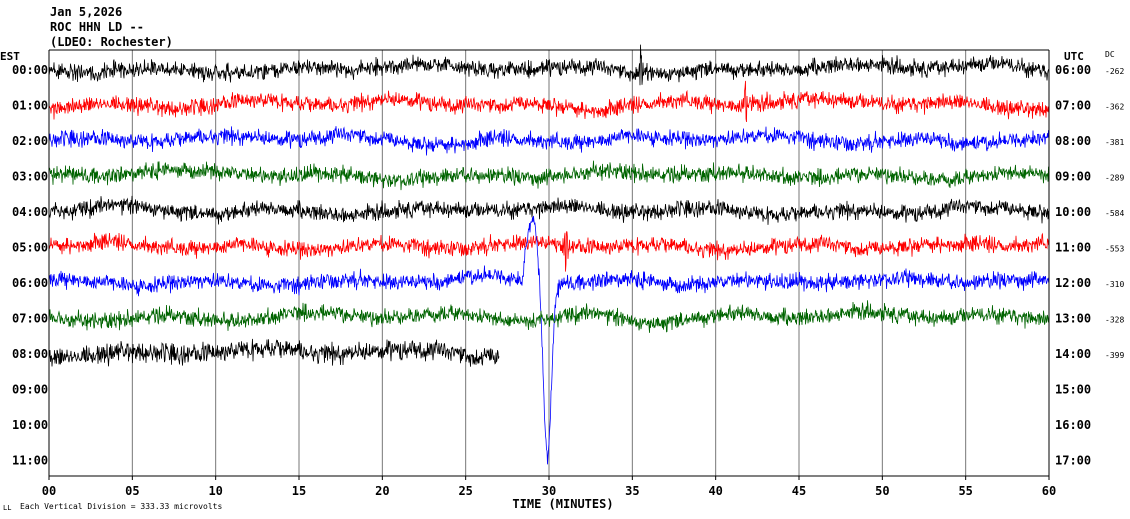 The width and height of the screenshot is (1130, 519). I want to click on utc-hour-label: 16:00, so click(1073, 425).